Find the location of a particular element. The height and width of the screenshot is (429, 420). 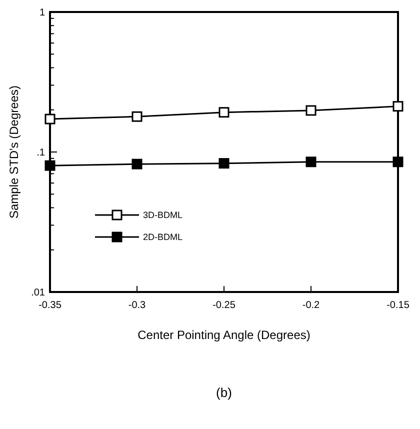

text: (b) is located at coordinates (224, 392).